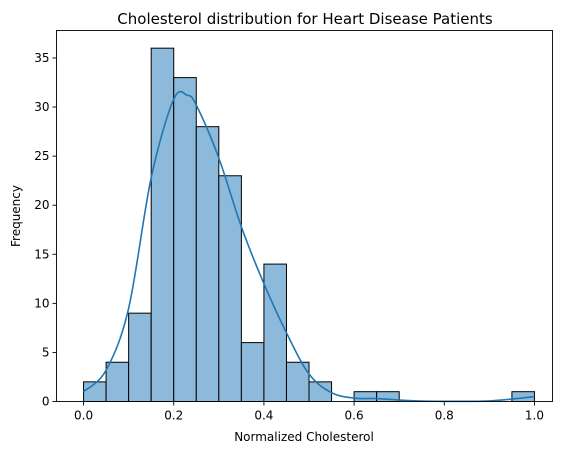 This screenshot has height=455, width=562. Describe the element at coordinates (309, 412) in the screenshot. I see `x-axis-ticks: 0.0 0.2 0.4 0.6 0.8 1.0` at that location.